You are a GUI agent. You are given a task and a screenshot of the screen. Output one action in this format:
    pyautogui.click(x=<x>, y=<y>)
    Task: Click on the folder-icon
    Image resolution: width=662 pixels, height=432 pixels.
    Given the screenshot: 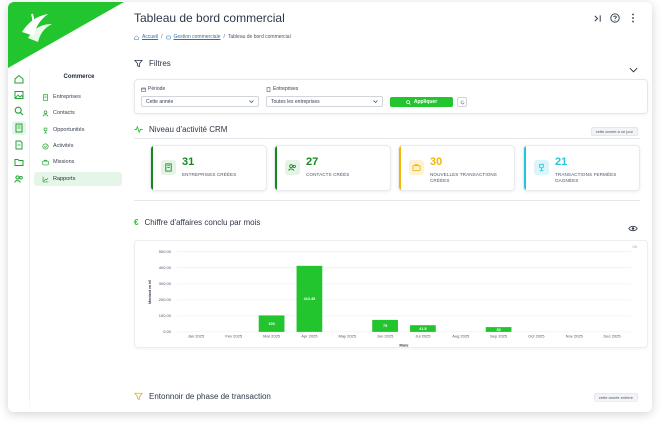 What is the action you would take?
    pyautogui.click(x=19, y=162)
    